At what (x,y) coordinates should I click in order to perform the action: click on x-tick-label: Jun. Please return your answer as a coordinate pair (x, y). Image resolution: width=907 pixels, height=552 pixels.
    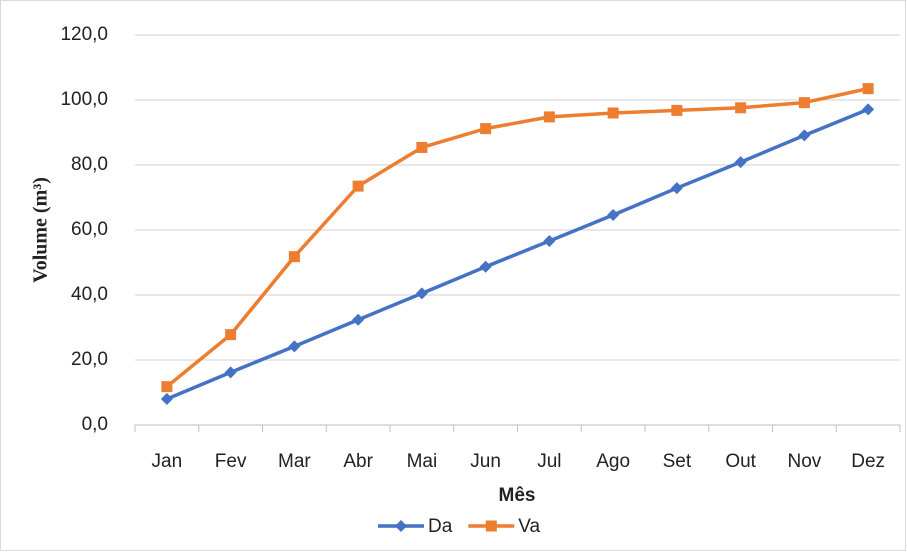
    Looking at the image, I should click on (485, 461).